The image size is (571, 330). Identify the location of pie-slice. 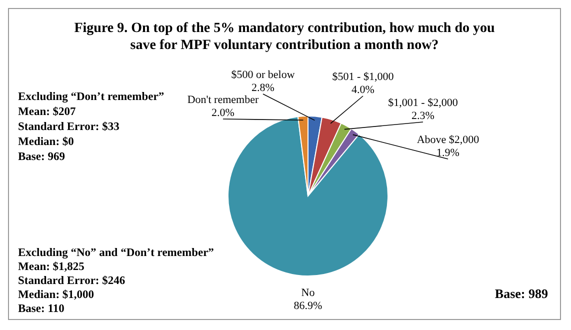
(308, 196).